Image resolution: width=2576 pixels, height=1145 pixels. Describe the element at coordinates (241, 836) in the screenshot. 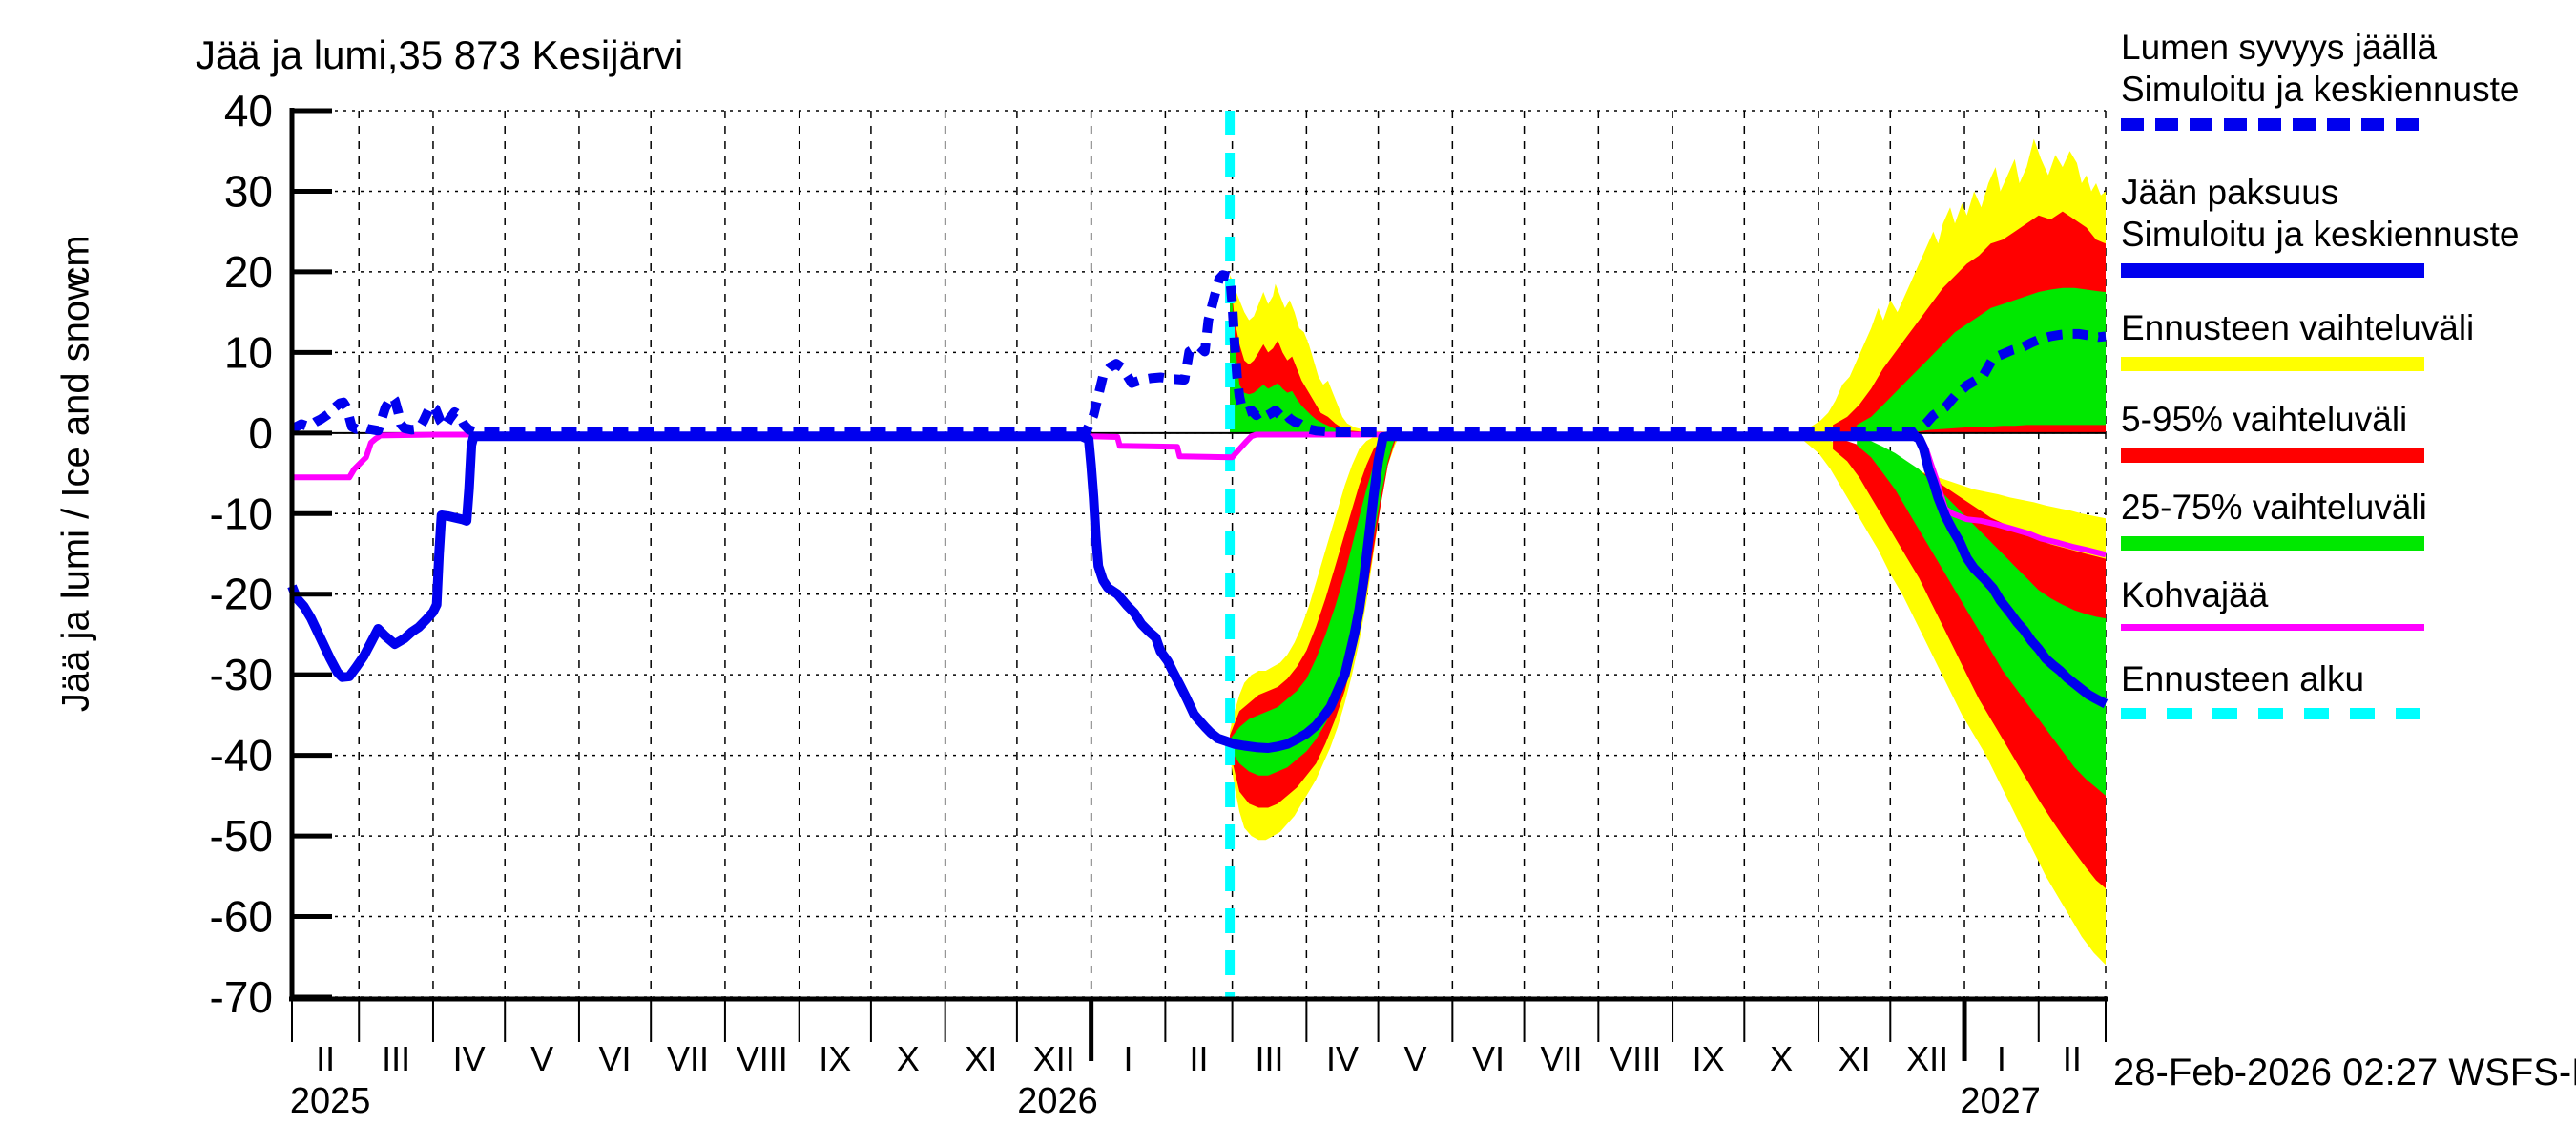

I see `y-tick-label: -50` at that location.